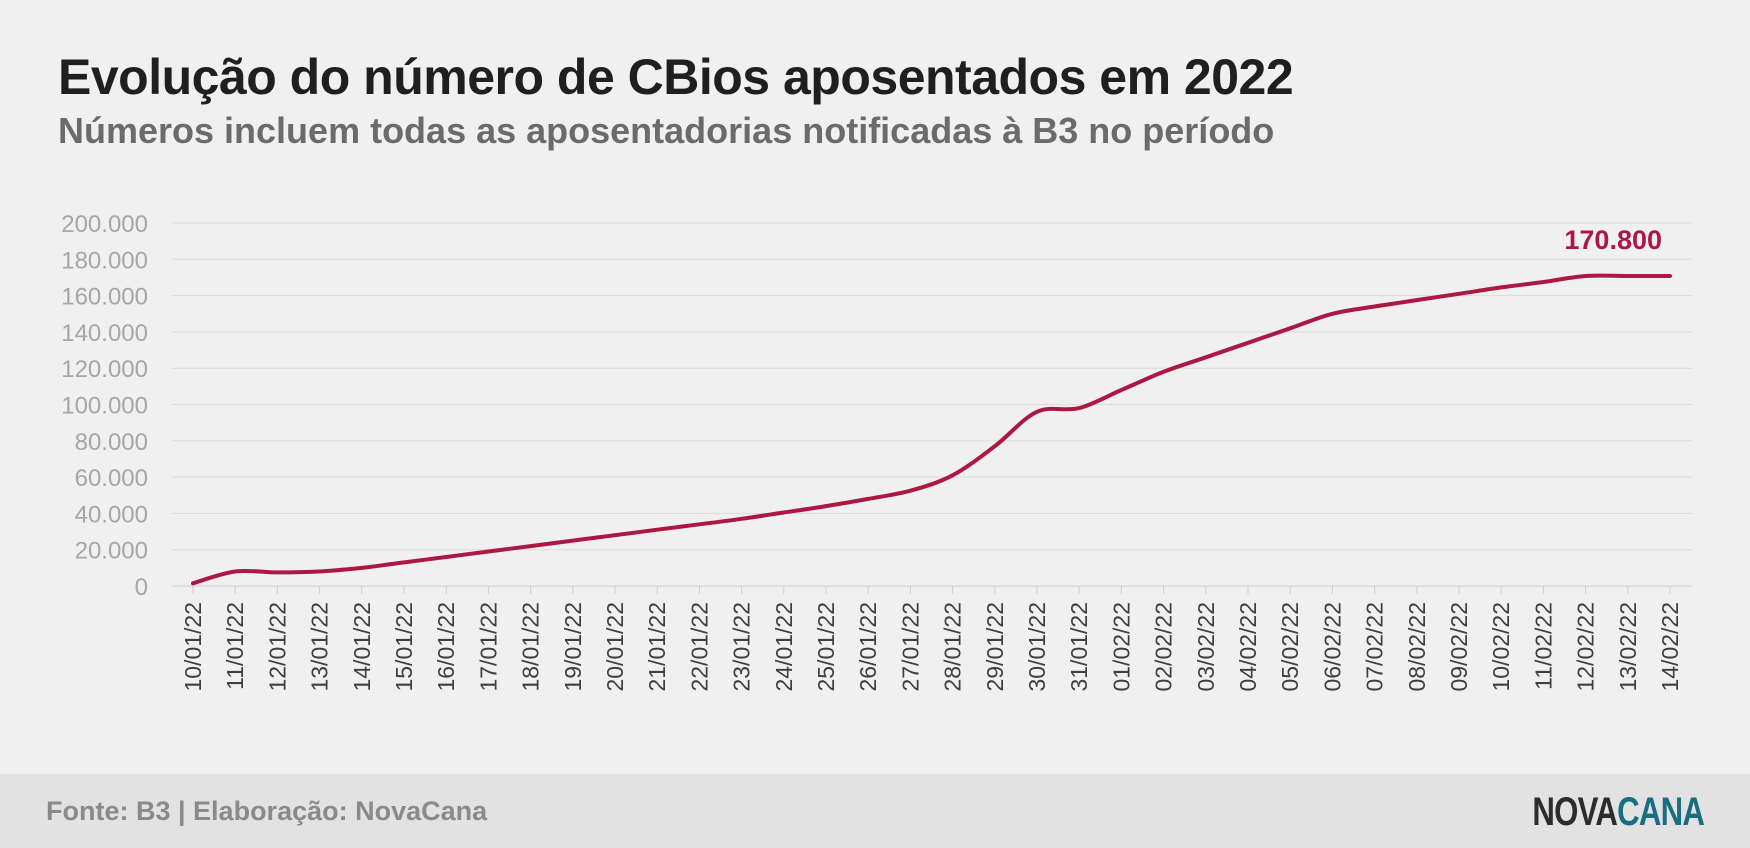  What do you see at coordinates (1121, 647) in the screenshot?
I see `x-tick-label: 01/02/22` at bounding box center [1121, 647].